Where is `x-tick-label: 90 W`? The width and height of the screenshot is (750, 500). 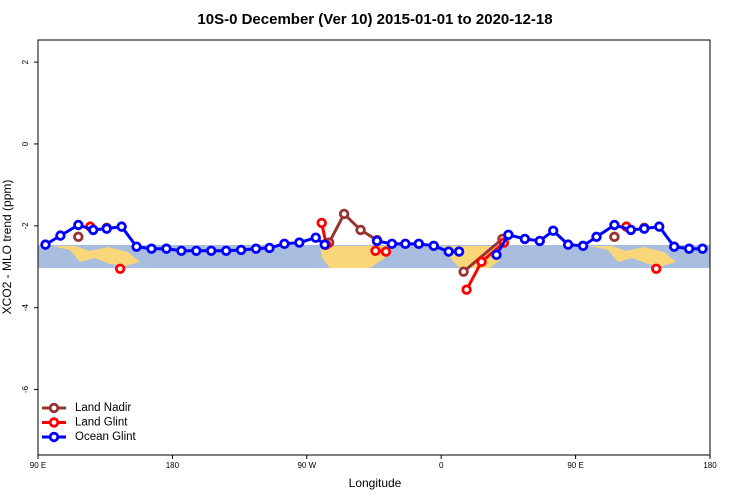
x-tick-label: 90 W is located at coordinates (306, 465).